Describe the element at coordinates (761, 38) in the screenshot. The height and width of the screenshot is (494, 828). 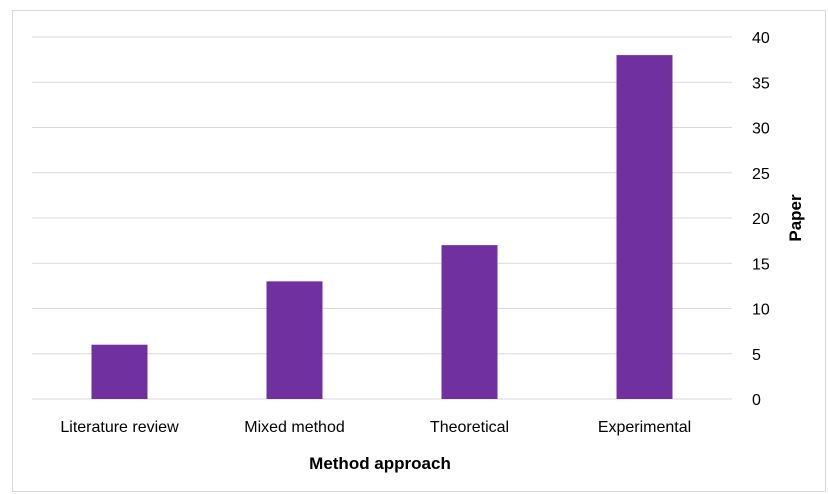
I see `y-tick-label: 40` at that location.